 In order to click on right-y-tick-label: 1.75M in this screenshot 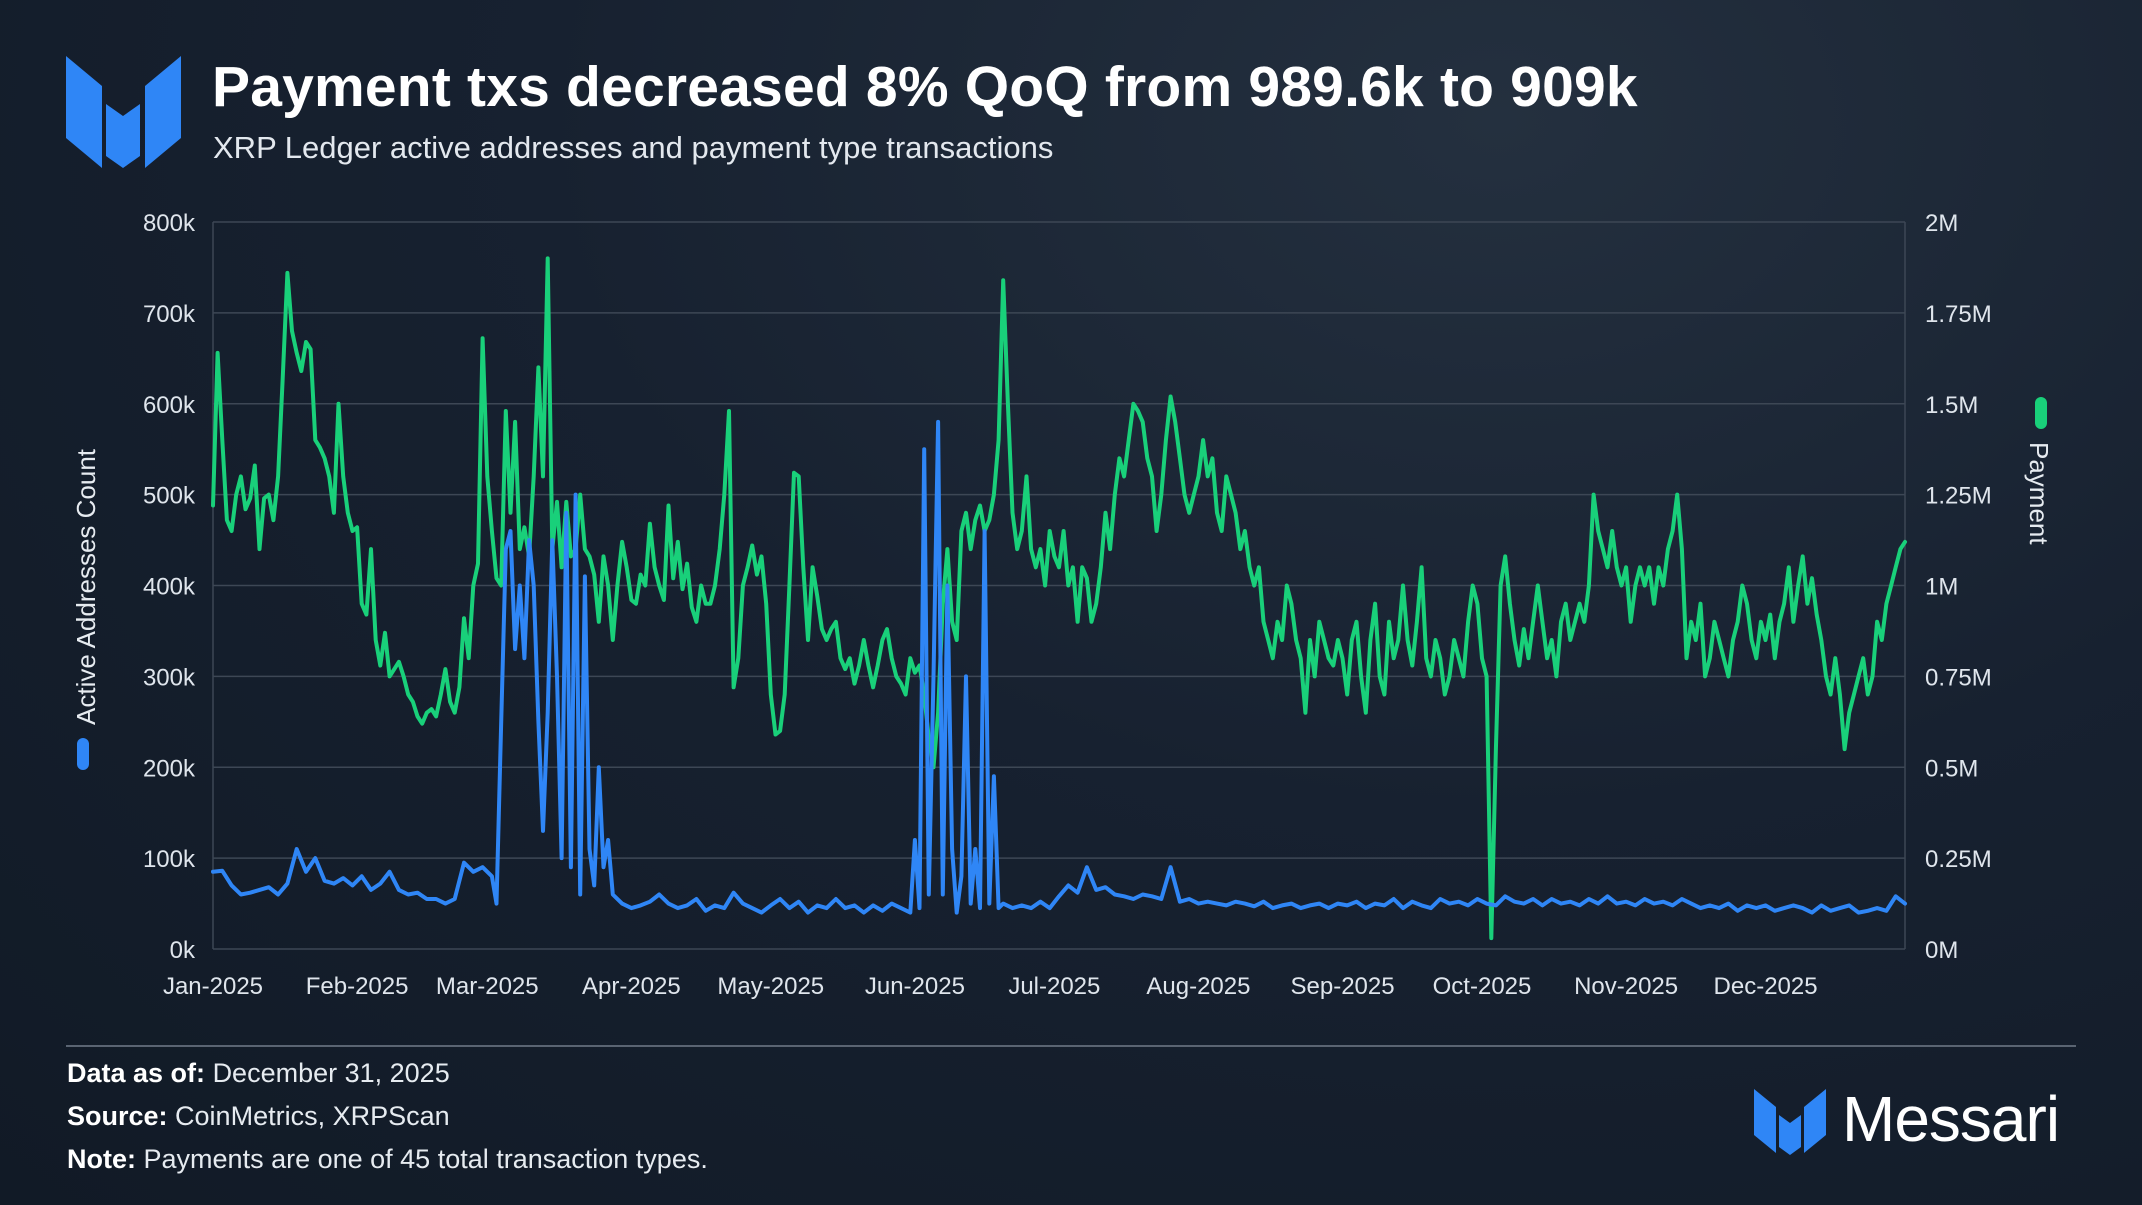, I will do `click(1958, 314)`.